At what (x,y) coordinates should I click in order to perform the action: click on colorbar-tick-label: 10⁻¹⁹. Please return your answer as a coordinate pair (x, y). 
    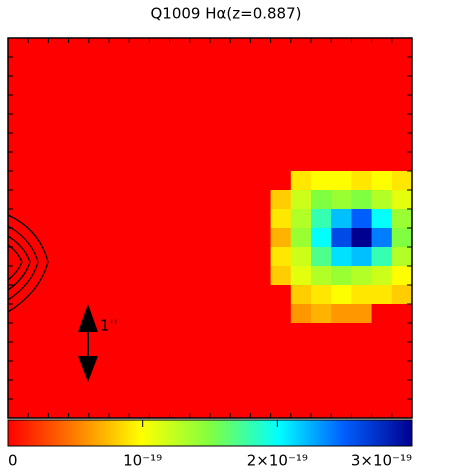
    Looking at the image, I should click on (142, 461).